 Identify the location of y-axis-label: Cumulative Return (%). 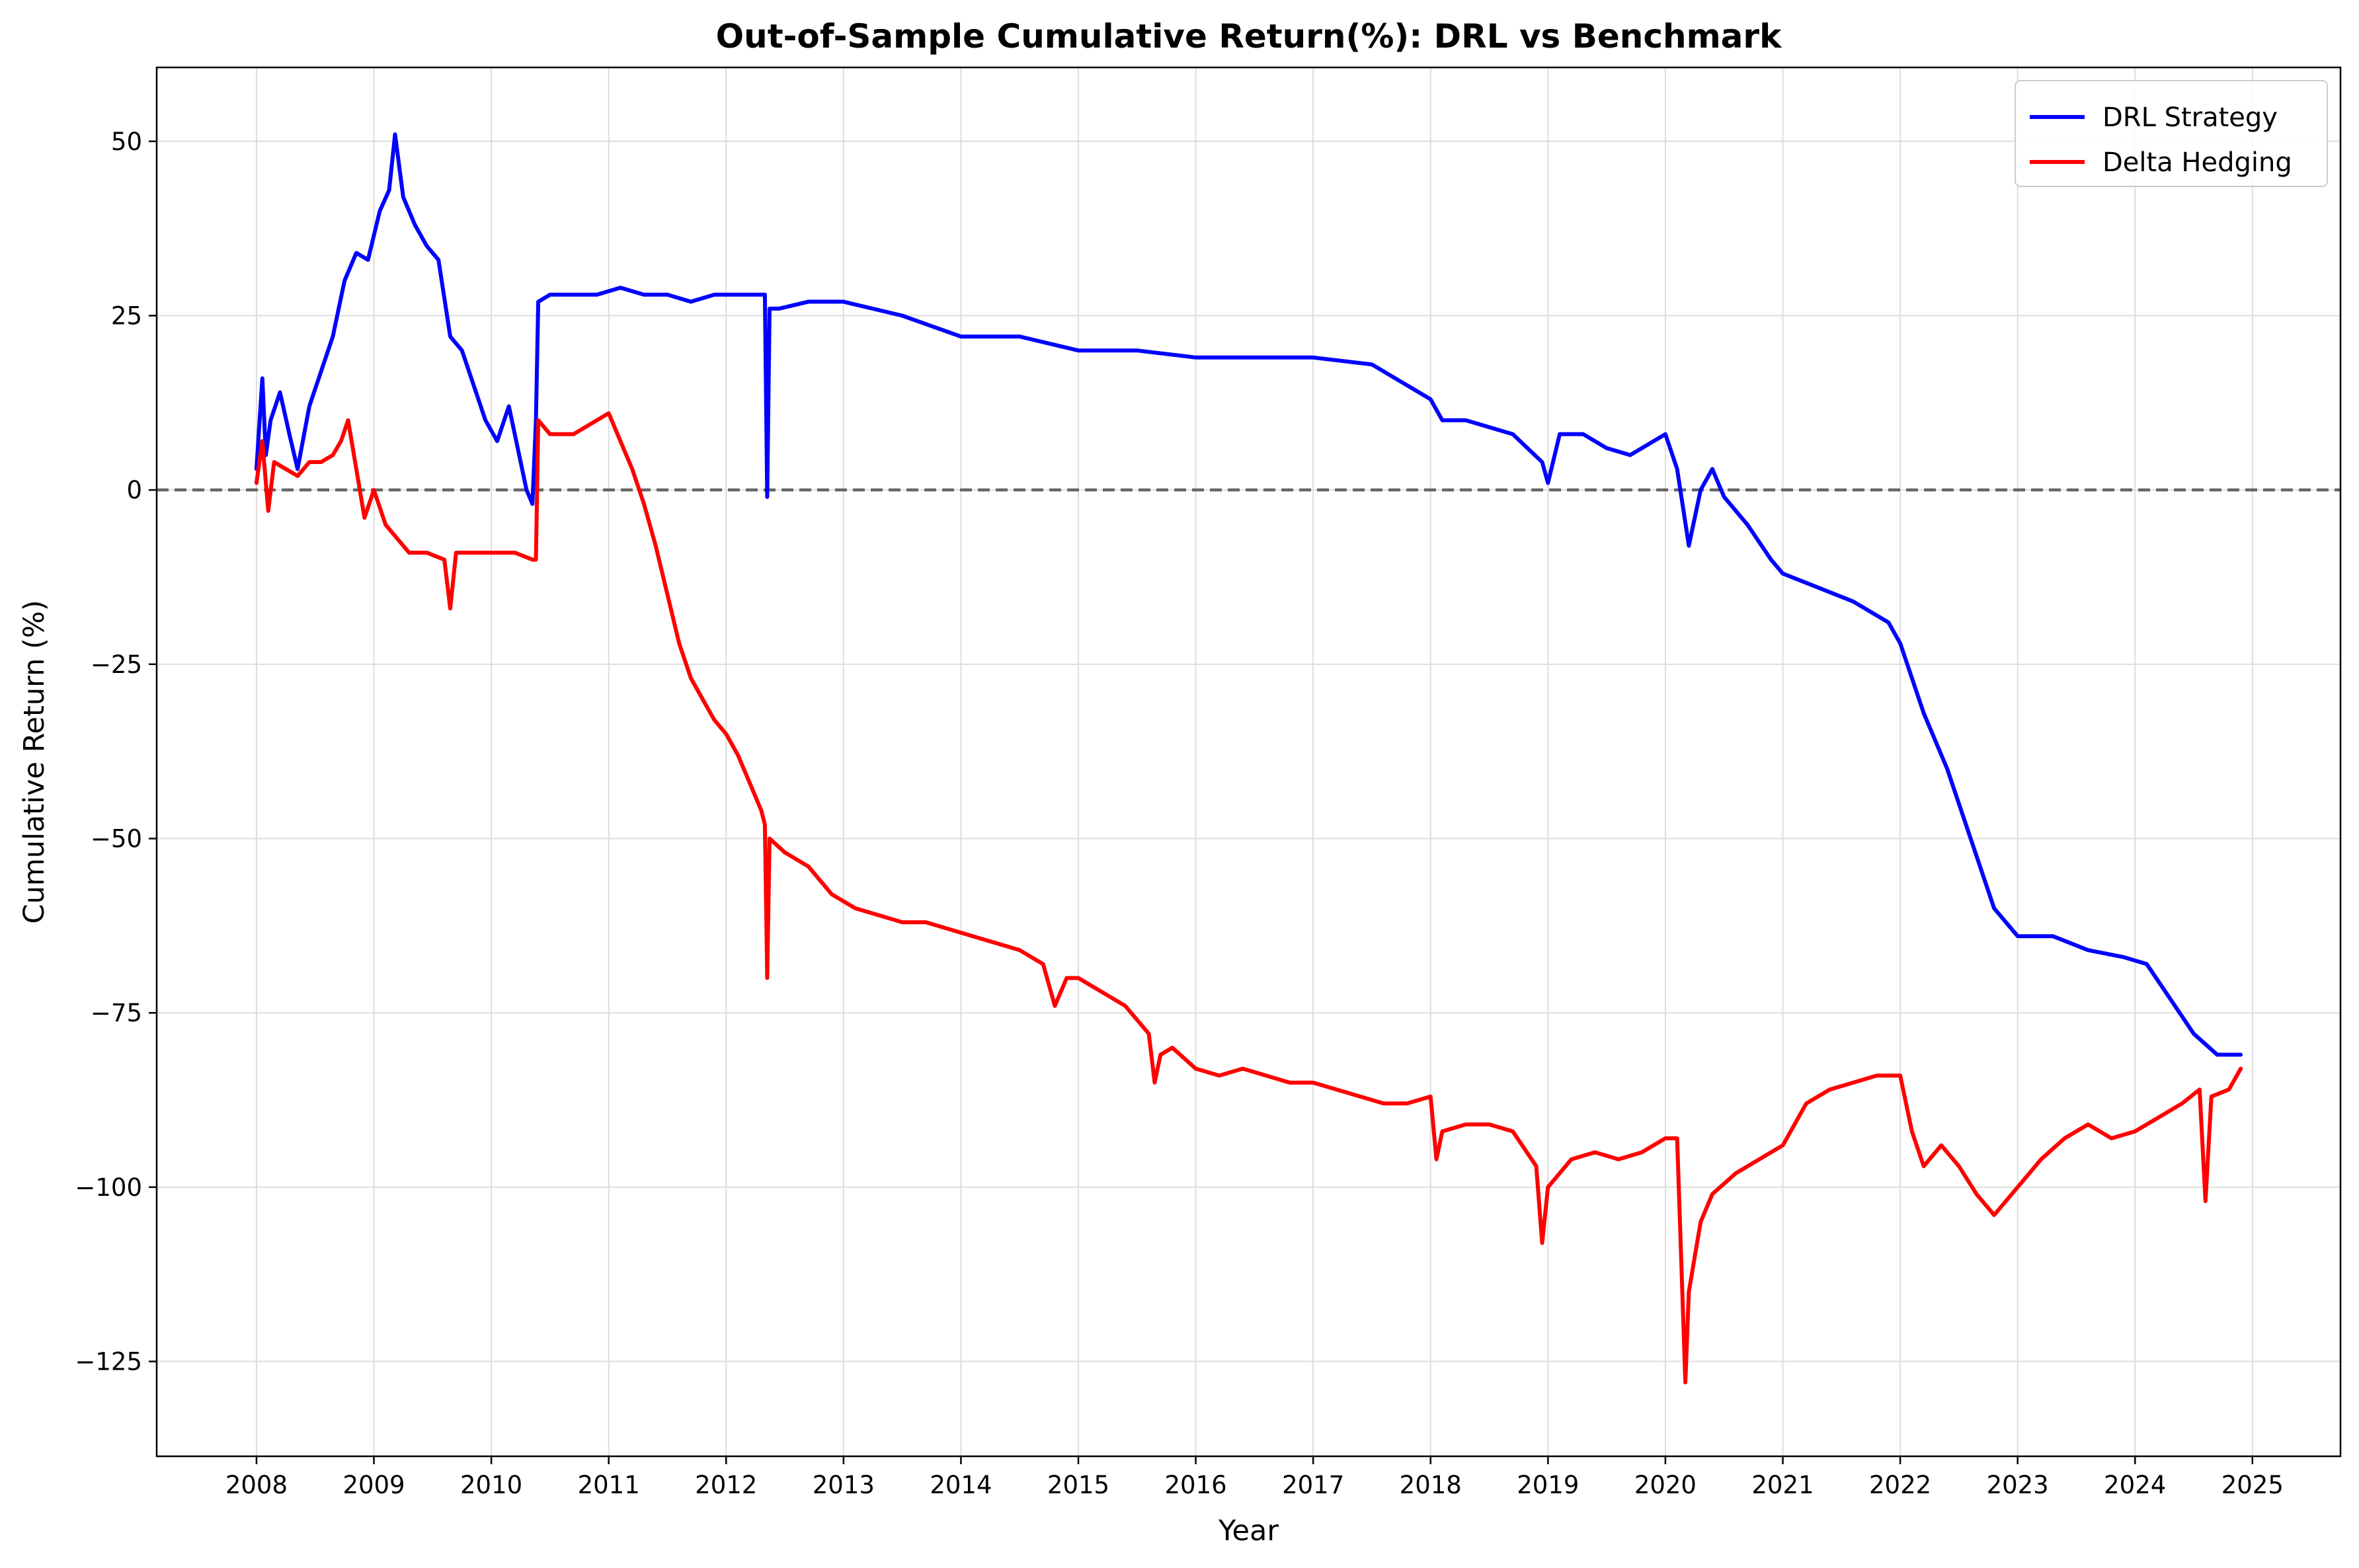
(34, 762).